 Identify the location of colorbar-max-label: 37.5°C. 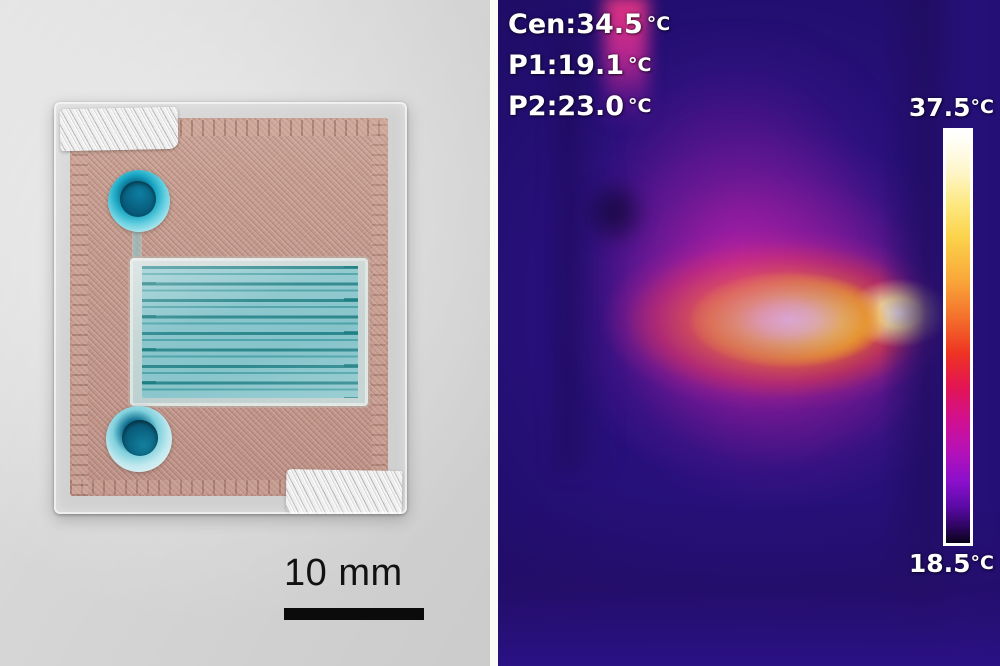
(951, 107).